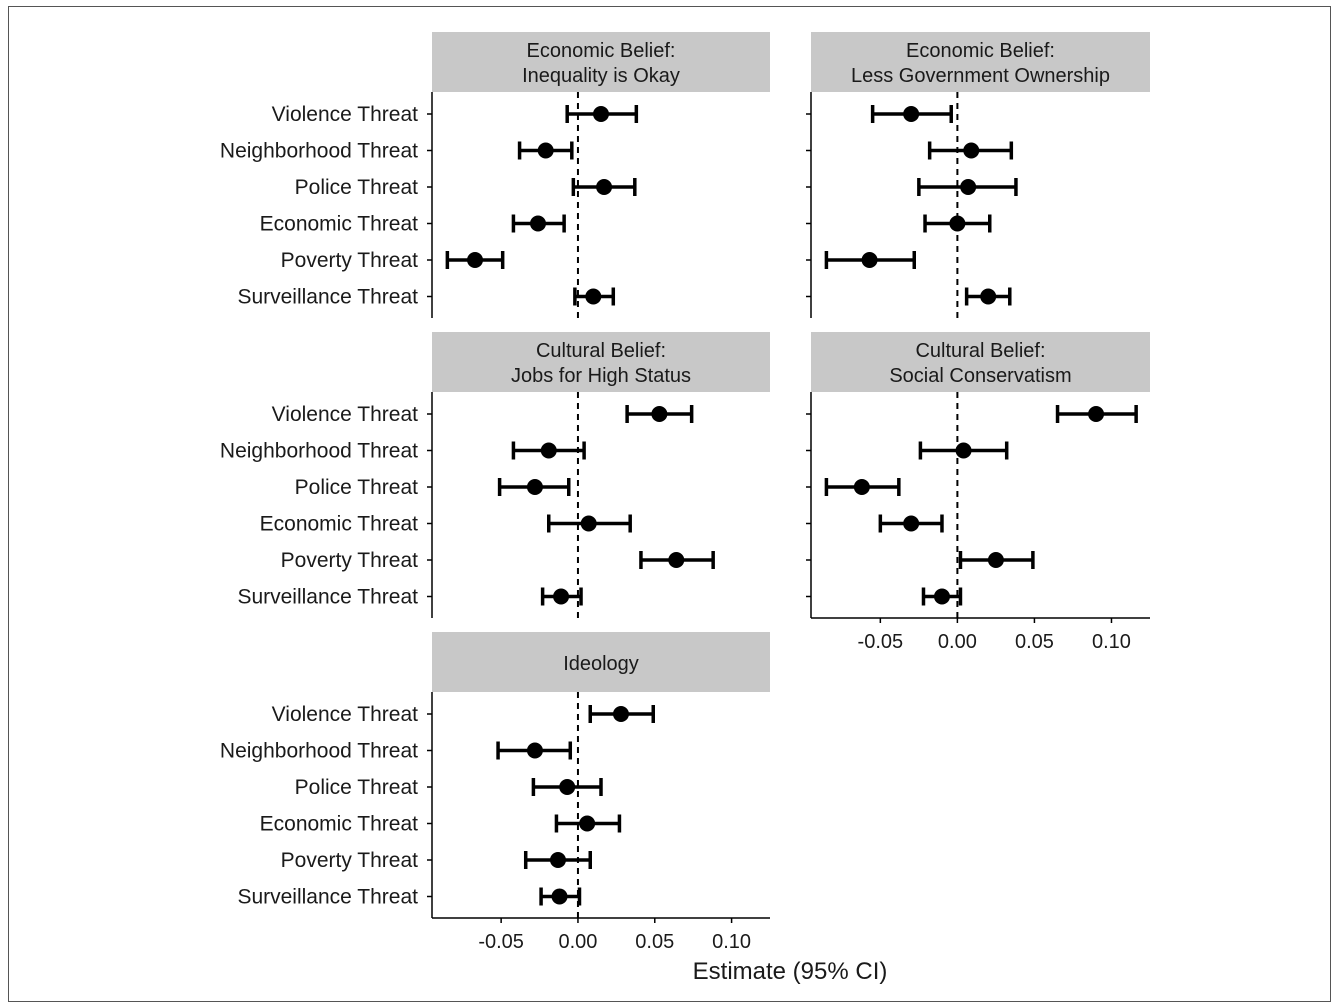 This screenshot has height=1008, width=1340. Describe the element at coordinates (790, 971) in the screenshot. I see `x-axis-title: Estimate (95% CI)` at that location.